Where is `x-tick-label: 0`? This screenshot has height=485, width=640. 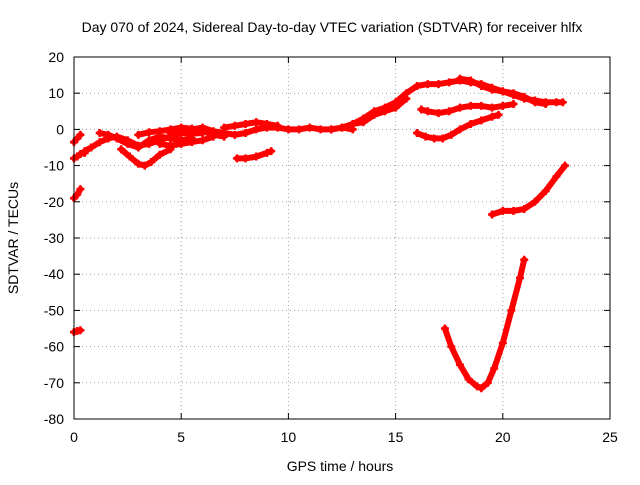
x-tick-label: 0 is located at coordinates (74, 437).